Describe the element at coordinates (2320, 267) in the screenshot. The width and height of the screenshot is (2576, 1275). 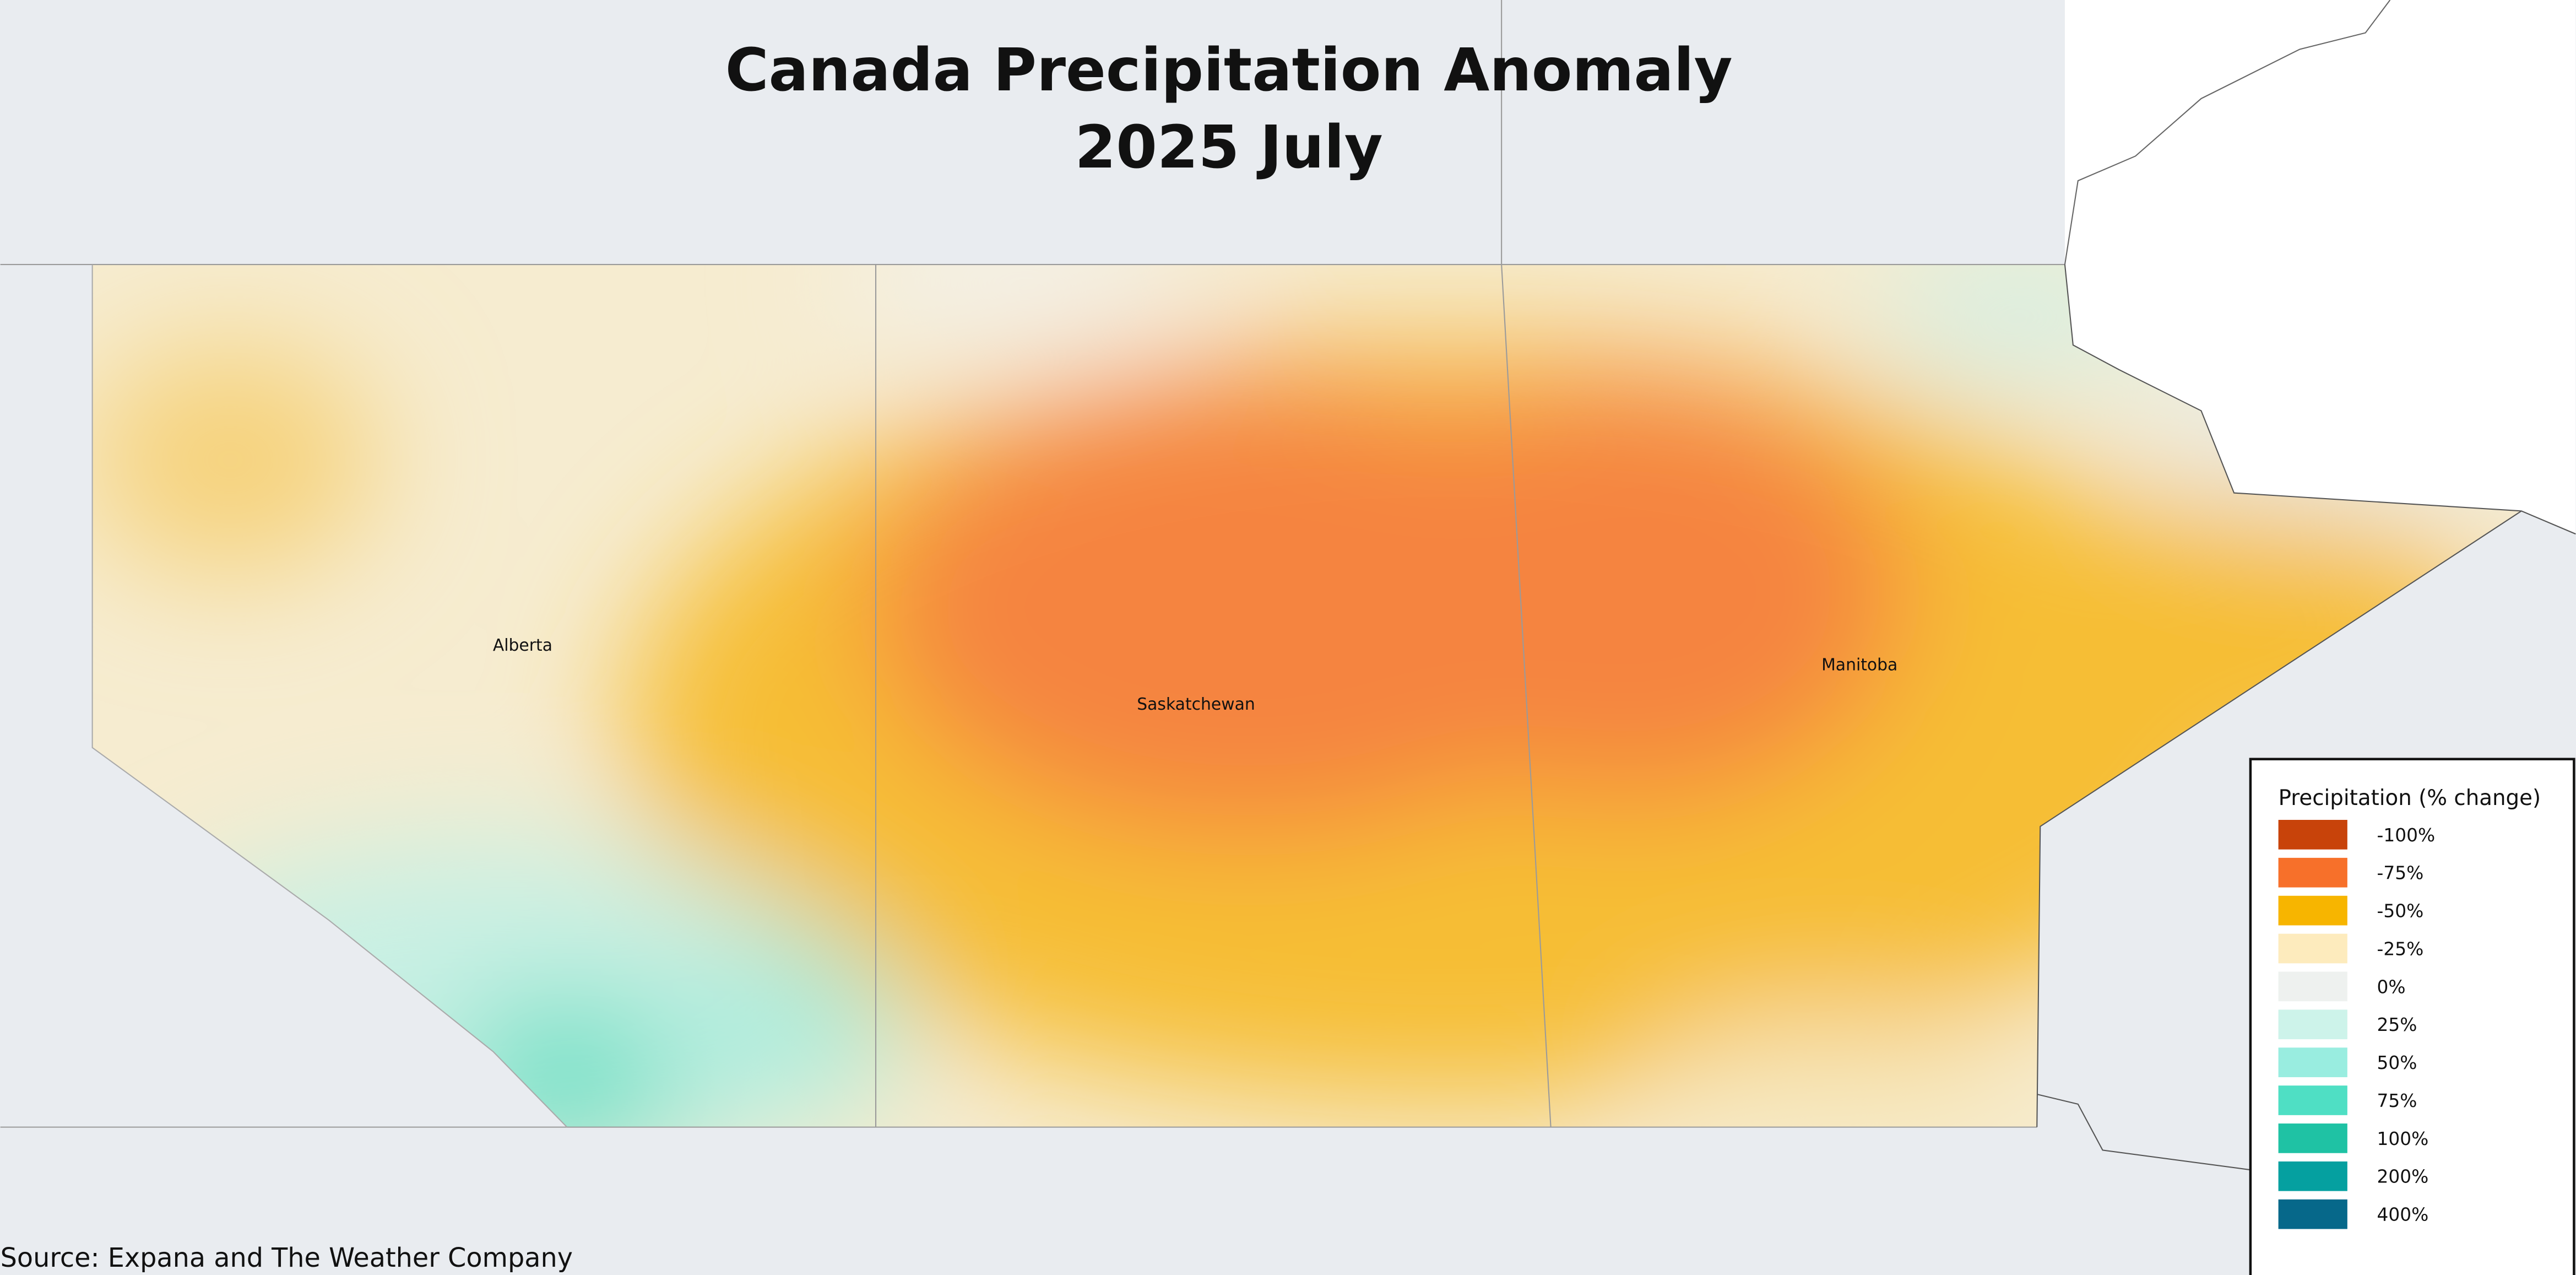
I see `hudson-bay` at that location.